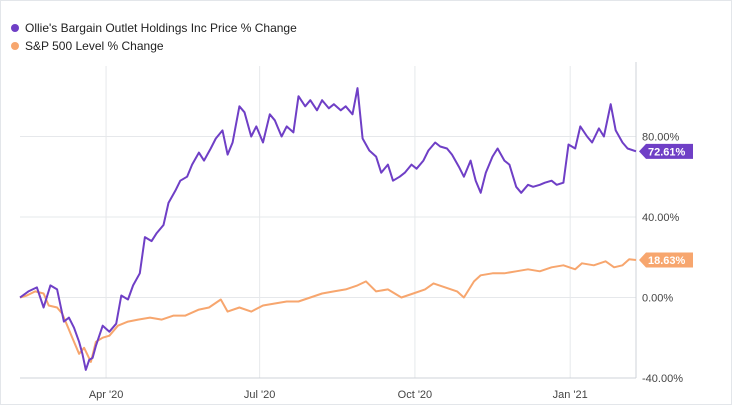 This screenshot has width=732, height=405. I want to click on y-tick-label: 40.00%, so click(661, 218).